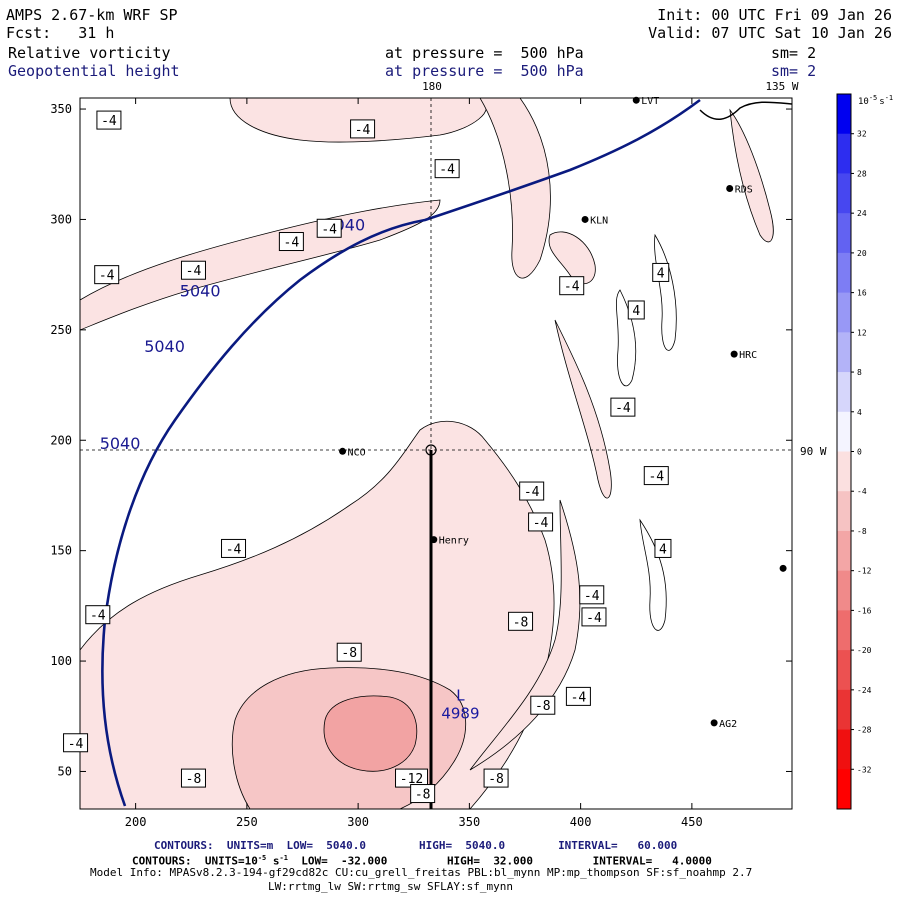 The width and height of the screenshot is (900, 900). I want to click on footer-line2-low-val: -32.000, so click(364, 861).